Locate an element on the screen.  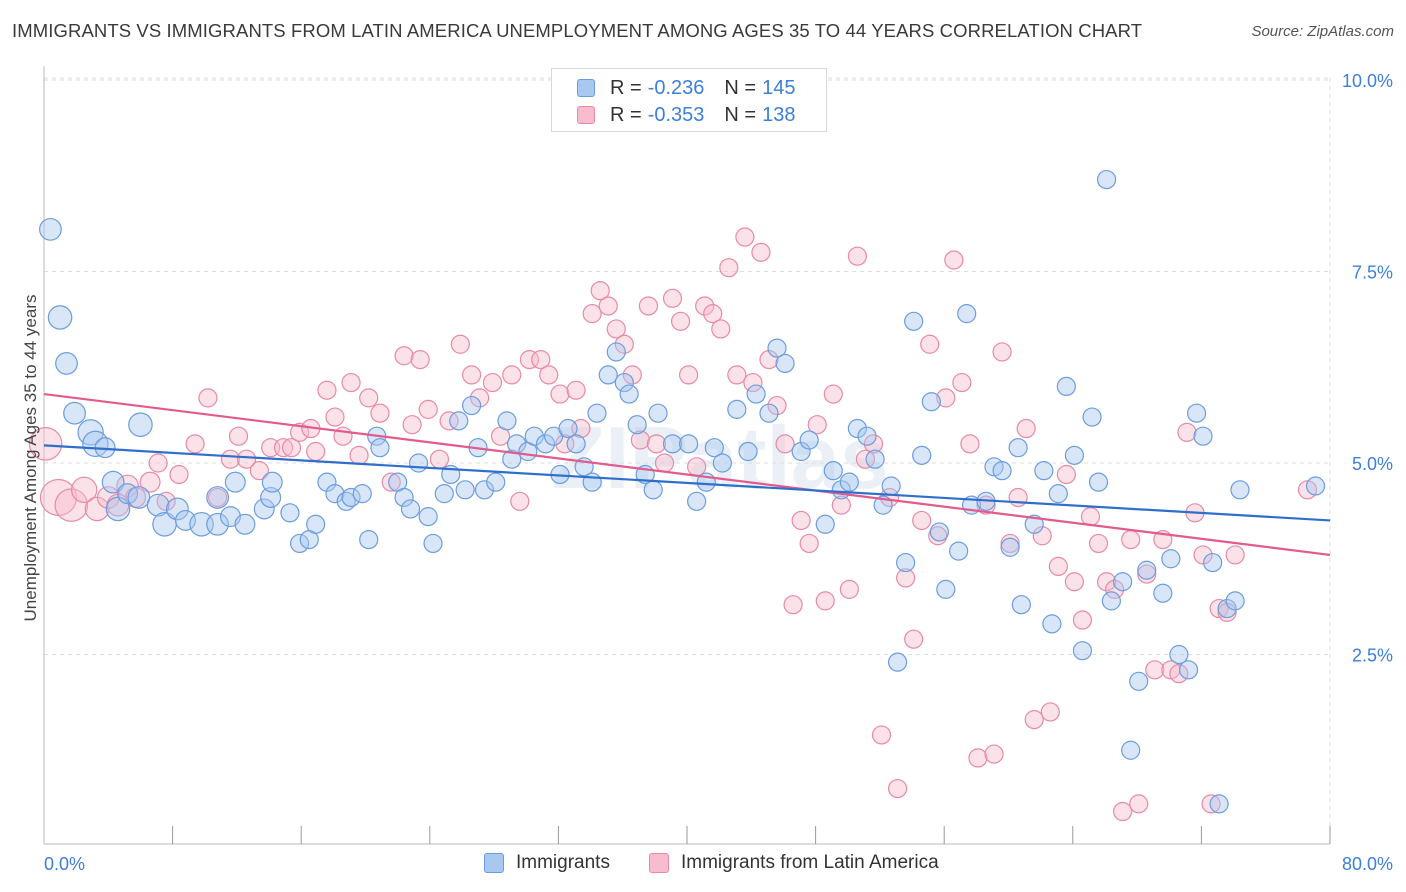
legend-item-latin-america: Immigrants from Latin America is located at coordinates (794, 863).